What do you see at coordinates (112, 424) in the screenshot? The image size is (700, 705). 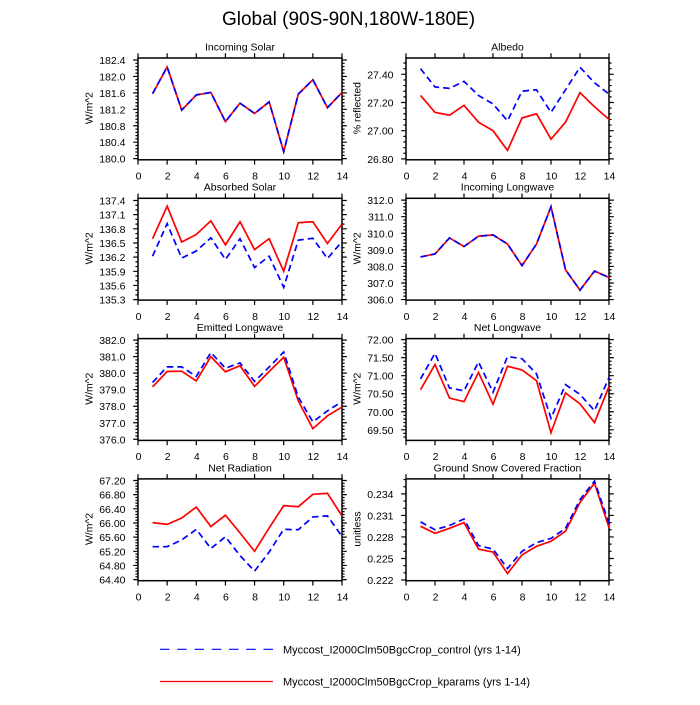 I see `svg-text: 377.0` at bounding box center [112, 424].